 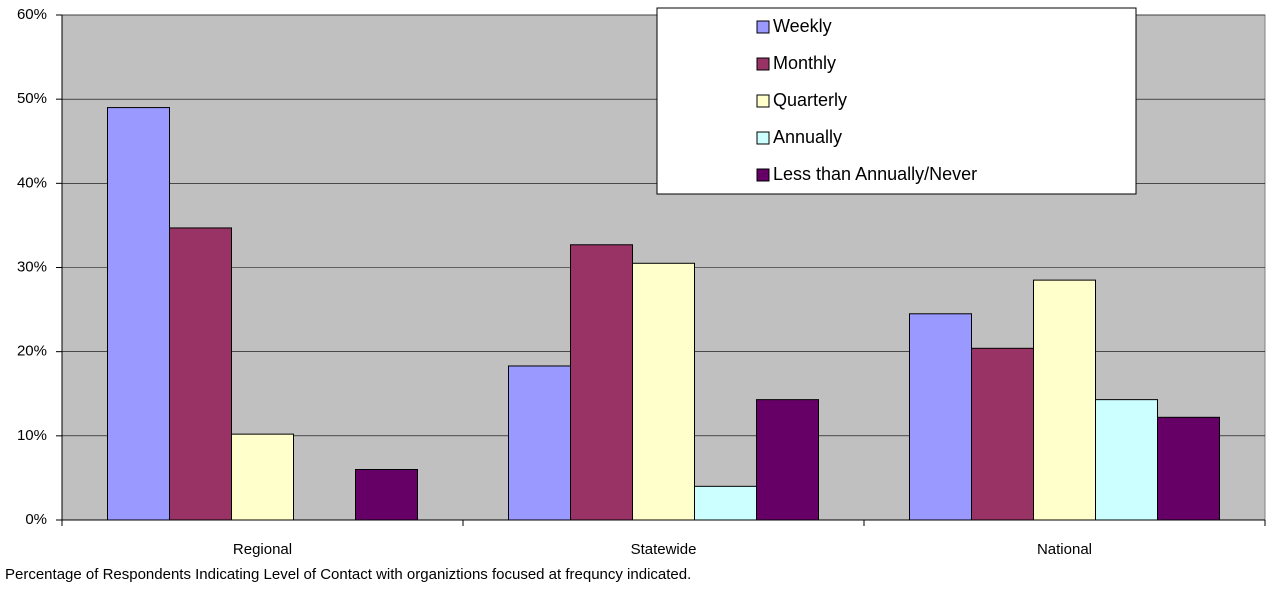 What do you see at coordinates (664, 549) in the screenshot?
I see `x-tick-label: Statewide` at bounding box center [664, 549].